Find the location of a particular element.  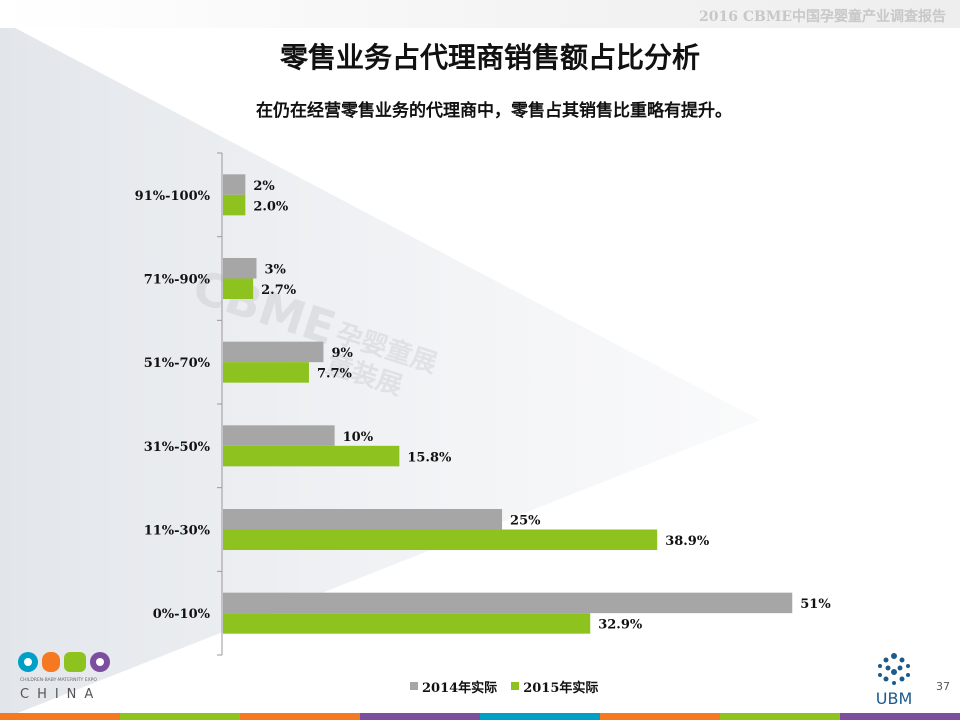

legend-swatch-2014 is located at coordinates (414, 686).